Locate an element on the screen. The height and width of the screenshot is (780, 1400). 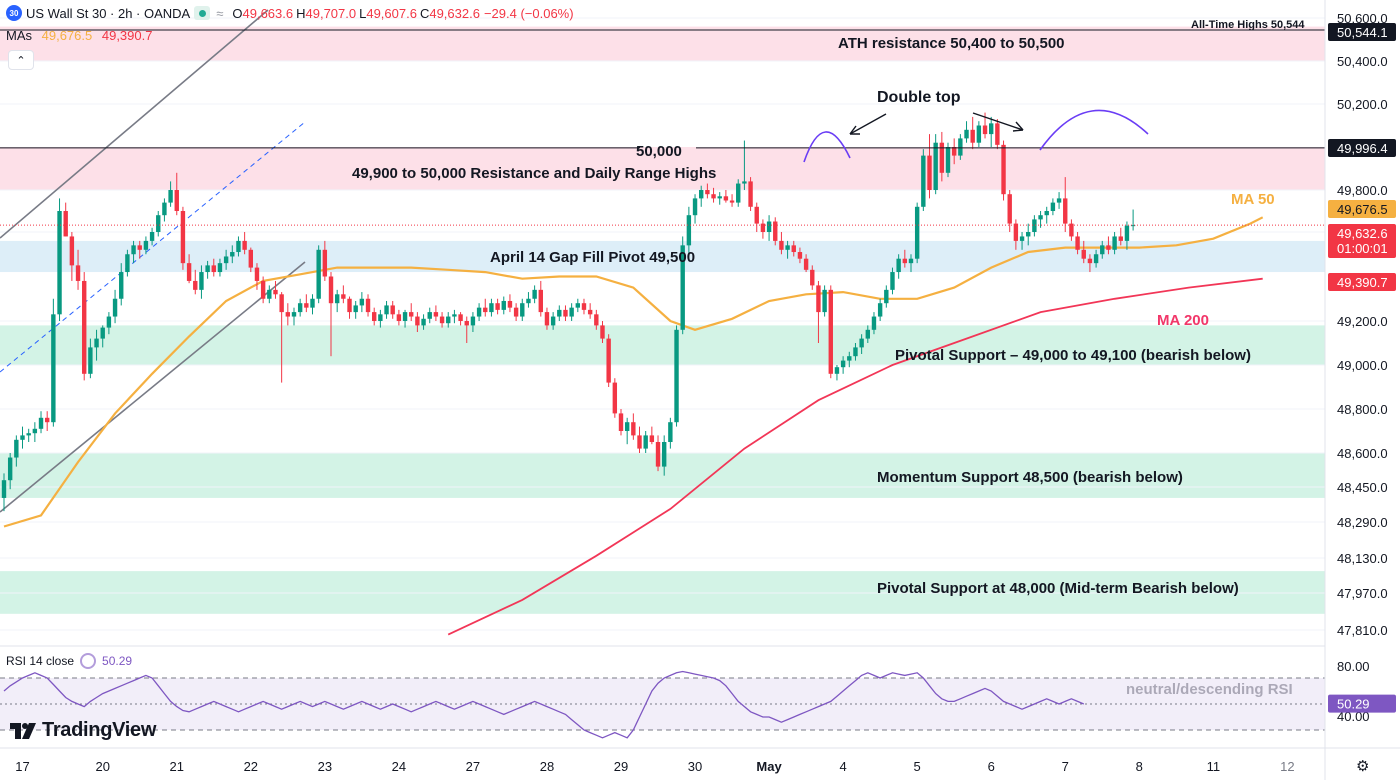
rsi-legend-value: 50.29 is located at coordinates (117, 661).